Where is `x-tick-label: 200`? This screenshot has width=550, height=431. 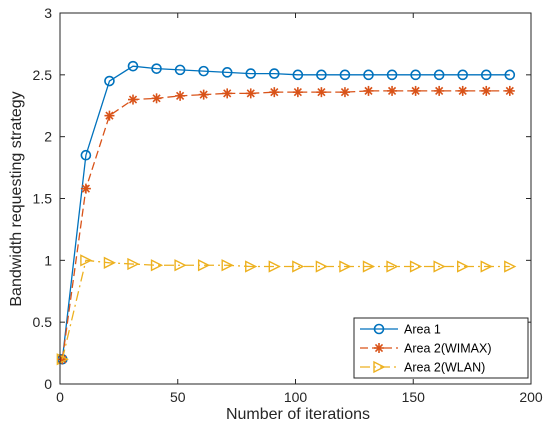
x-tick-label: 200 is located at coordinates (531, 397).